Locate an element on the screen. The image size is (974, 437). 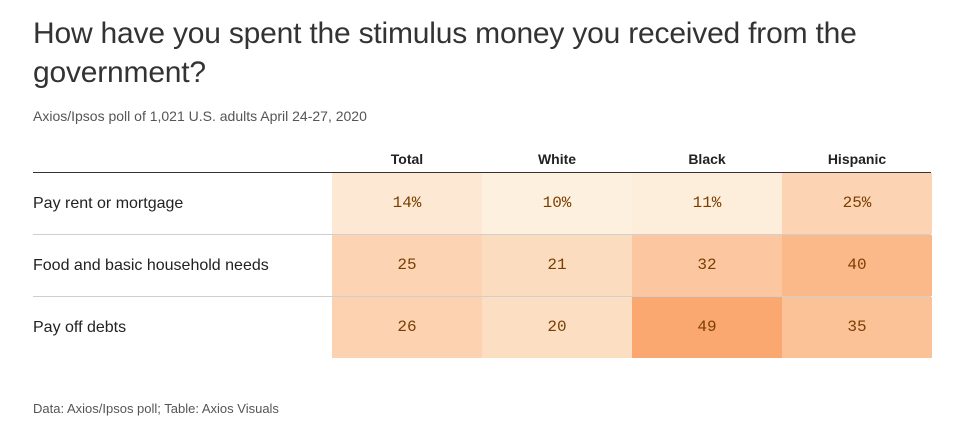
column-header-white: White is located at coordinates (557, 159).